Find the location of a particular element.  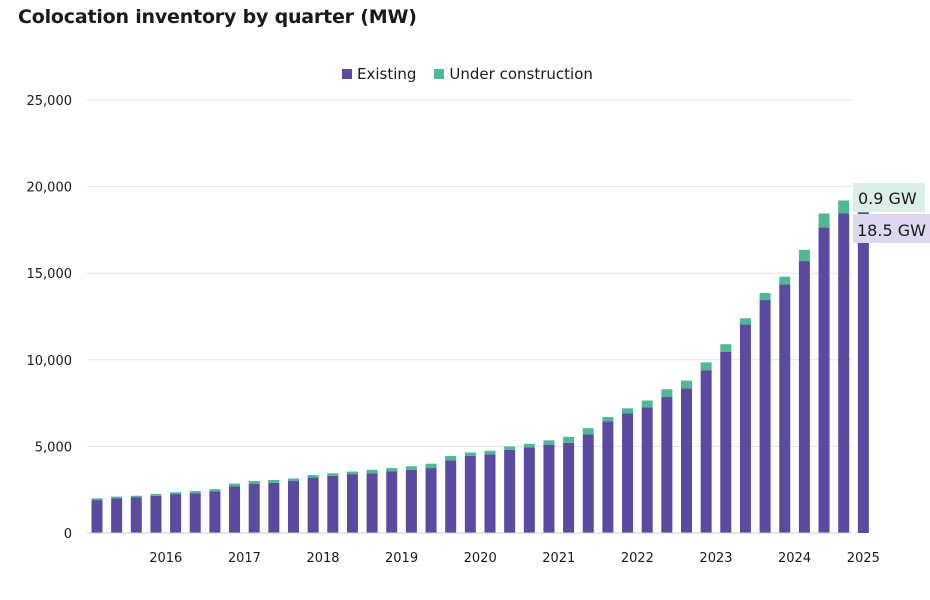

callout-box-under-construction is located at coordinates (889, 197).